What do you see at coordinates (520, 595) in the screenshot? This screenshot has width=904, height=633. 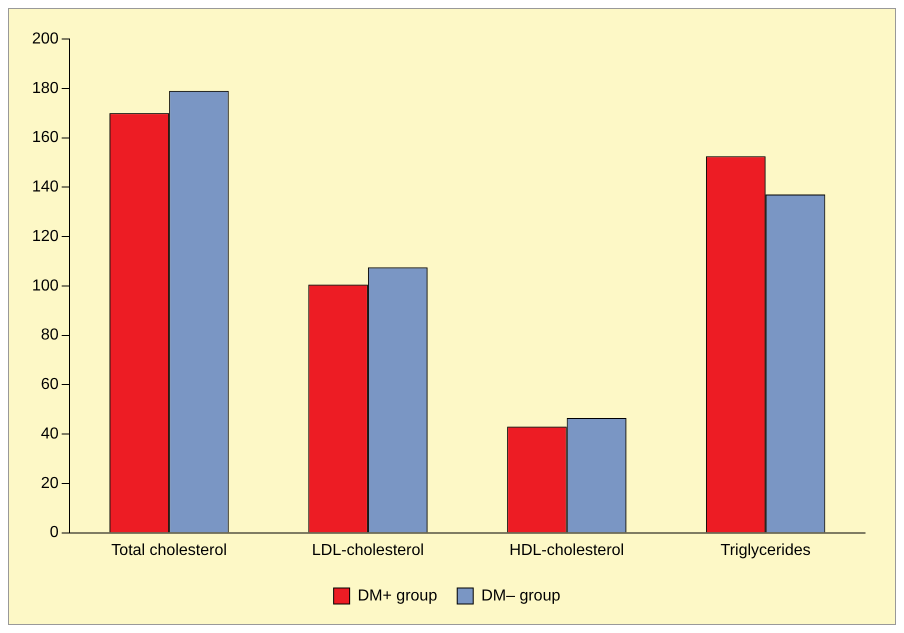 I see `legend-label: DM– group` at bounding box center [520, 595].